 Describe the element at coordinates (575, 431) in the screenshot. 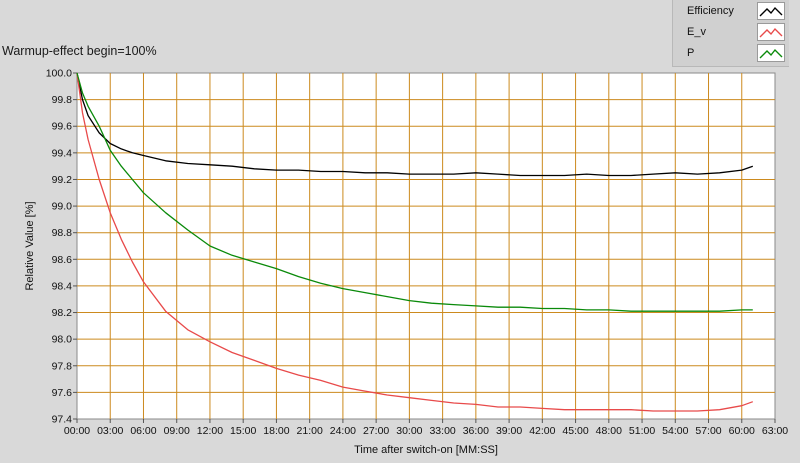

I see `x-tick-label: 45:00` at that location.